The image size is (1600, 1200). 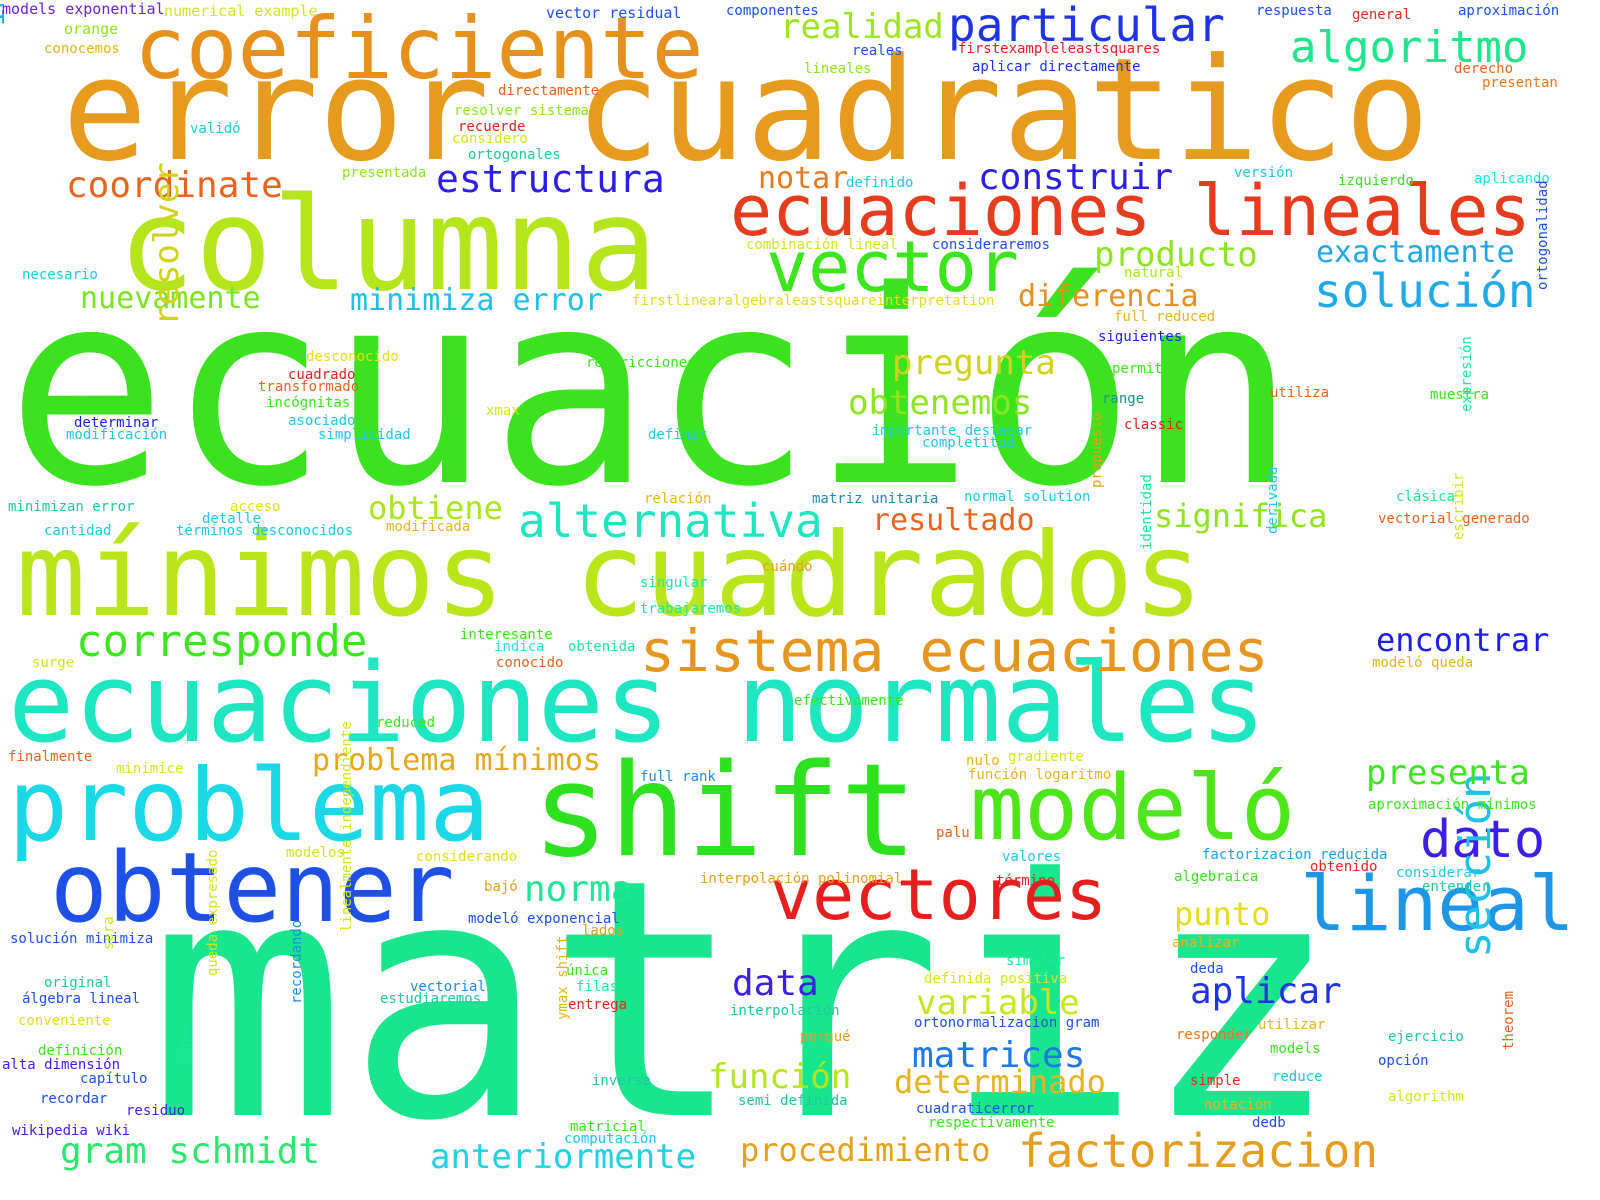 What do you see at coordinates (637, 703) in the screenshot?
I see `word-ecuaciones-normales: ecuaciones normales` at bounding box center [637, 703].